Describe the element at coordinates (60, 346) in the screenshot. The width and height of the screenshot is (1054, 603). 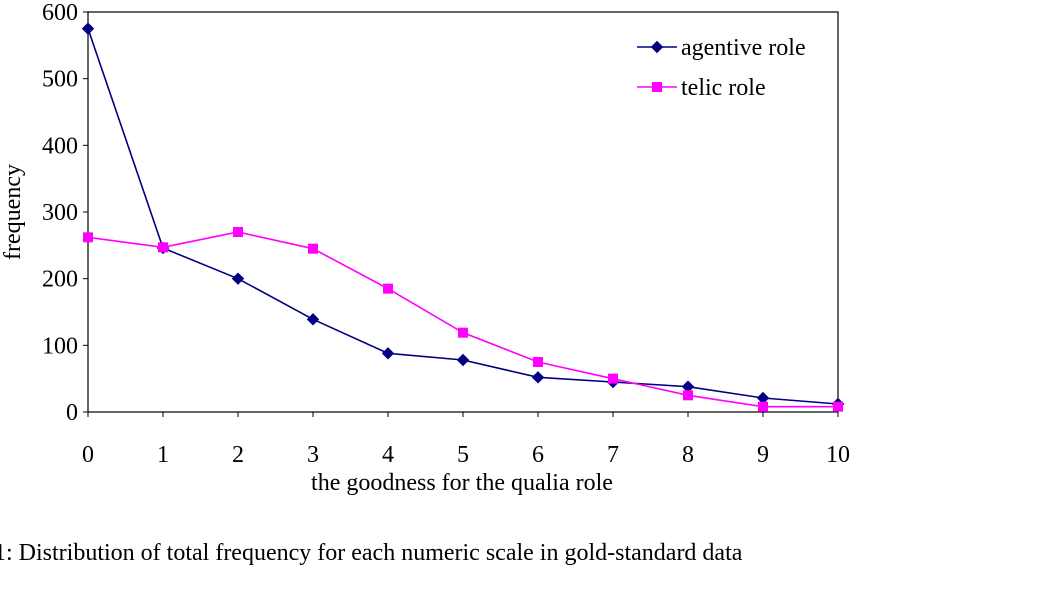
I see `y-tick-label: 100` at that location.